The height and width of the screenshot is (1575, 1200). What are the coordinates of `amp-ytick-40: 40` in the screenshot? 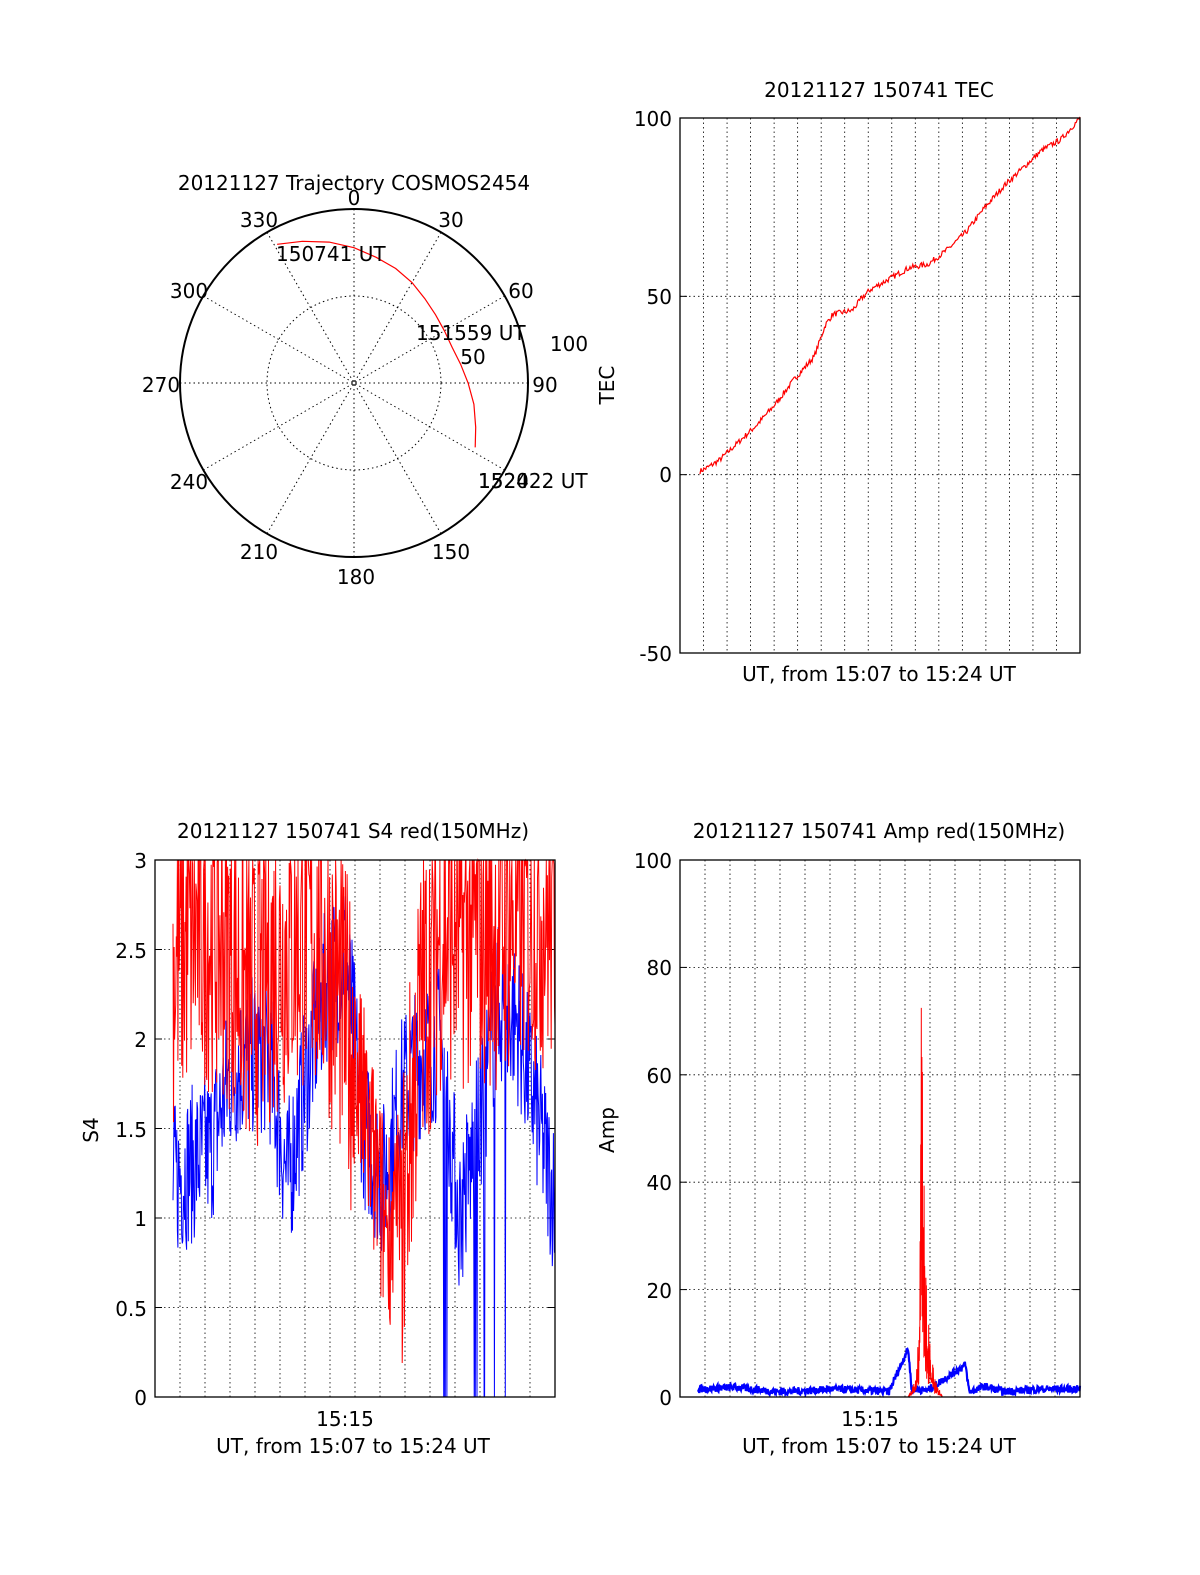 It's located at (659, 1183).